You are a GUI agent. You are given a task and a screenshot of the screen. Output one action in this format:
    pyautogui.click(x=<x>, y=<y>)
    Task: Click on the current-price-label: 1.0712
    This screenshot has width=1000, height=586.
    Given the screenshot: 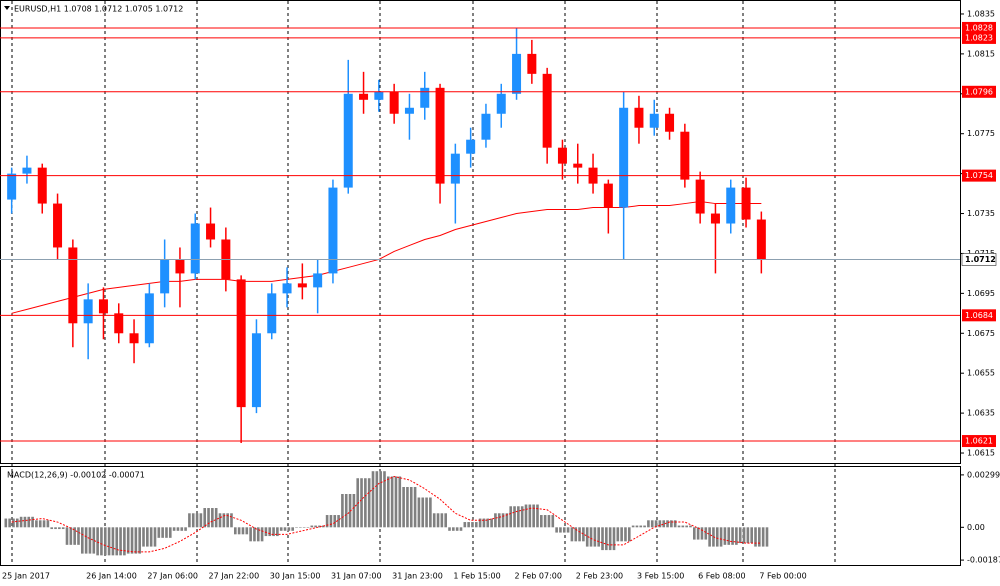 What is the action you would take?
    pyautogui.click(x=980, y=259)
    